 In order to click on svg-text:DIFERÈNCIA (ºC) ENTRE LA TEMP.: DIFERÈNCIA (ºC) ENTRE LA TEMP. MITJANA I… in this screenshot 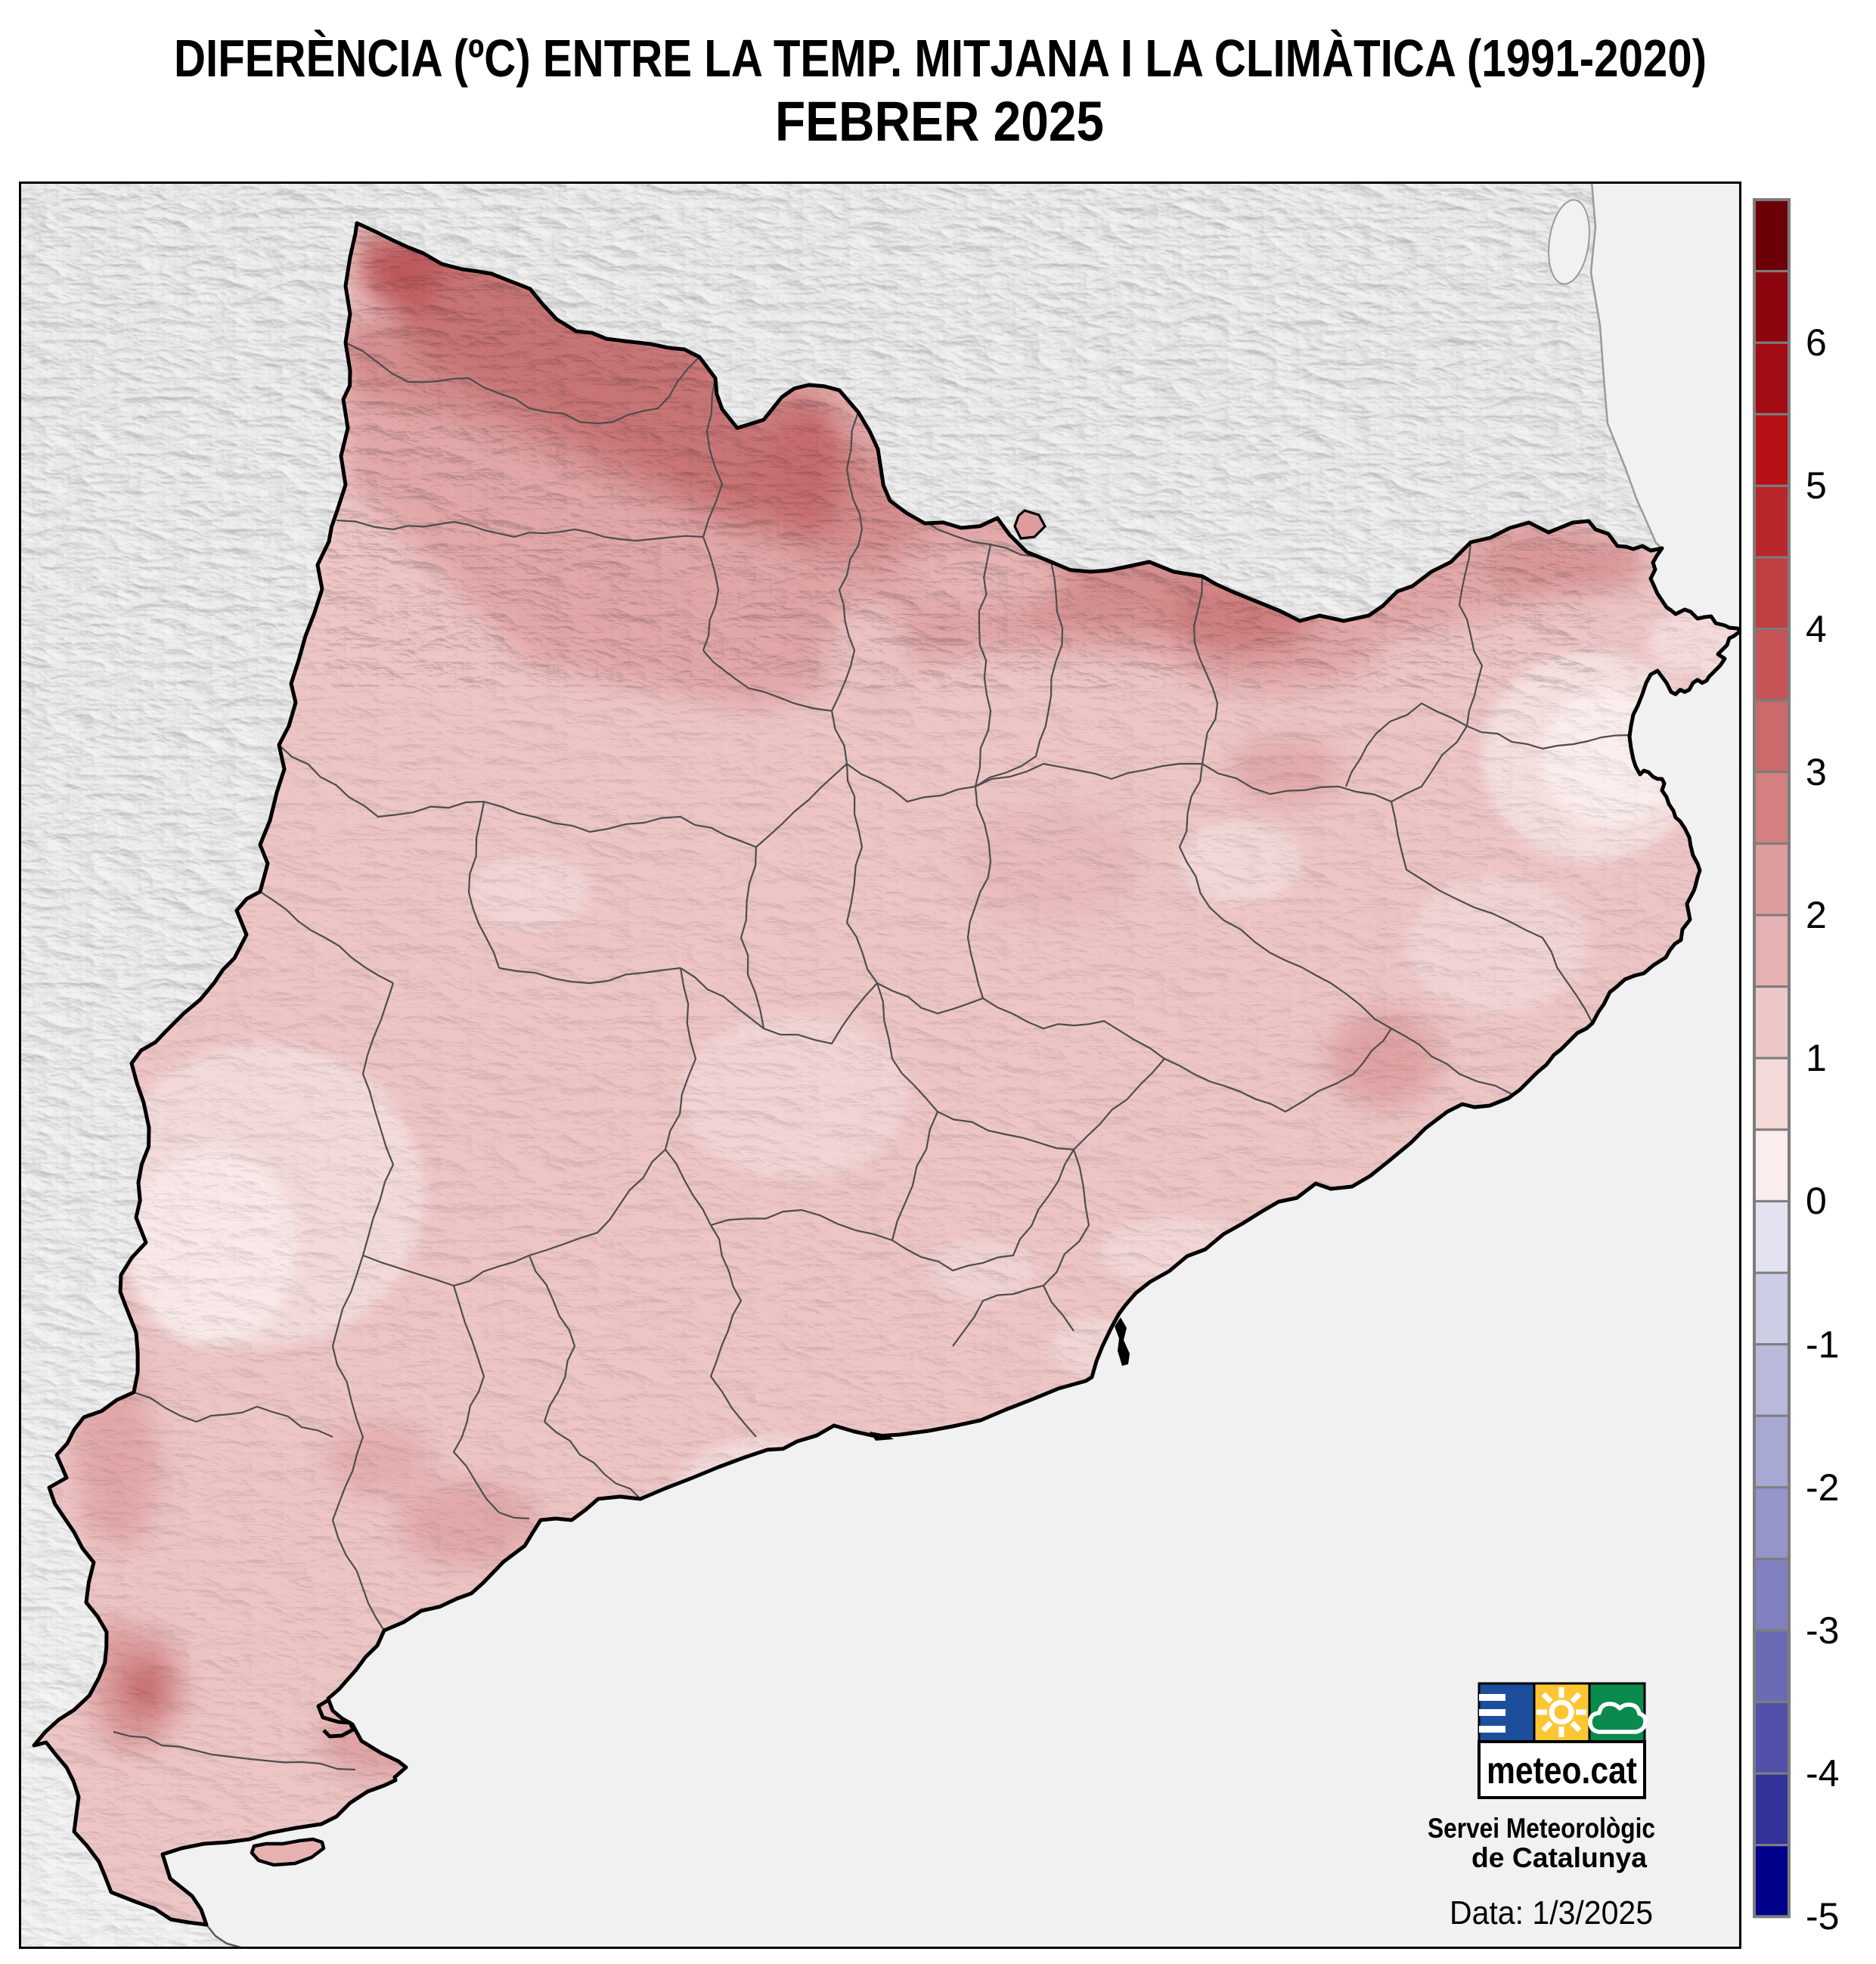, I will do `click(940, 58)`.